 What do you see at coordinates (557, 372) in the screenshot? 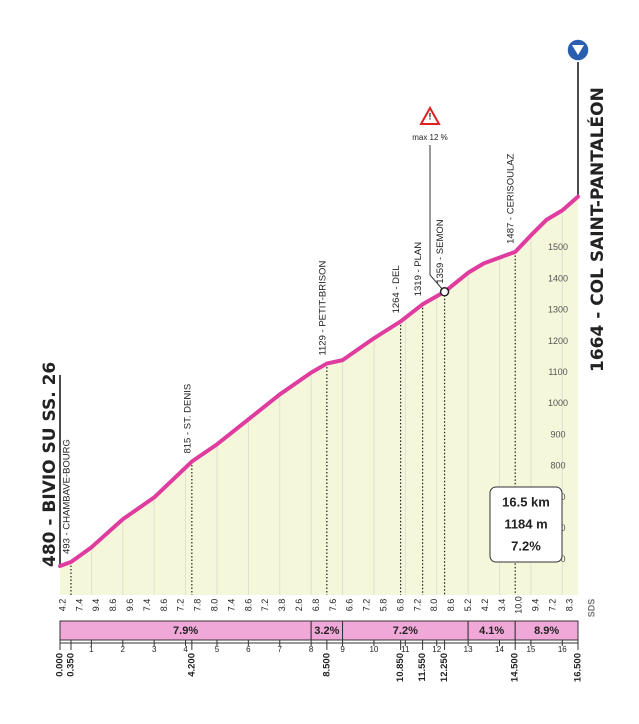
I see `y-tick-label: 1100` at bounding box center [557, 372].